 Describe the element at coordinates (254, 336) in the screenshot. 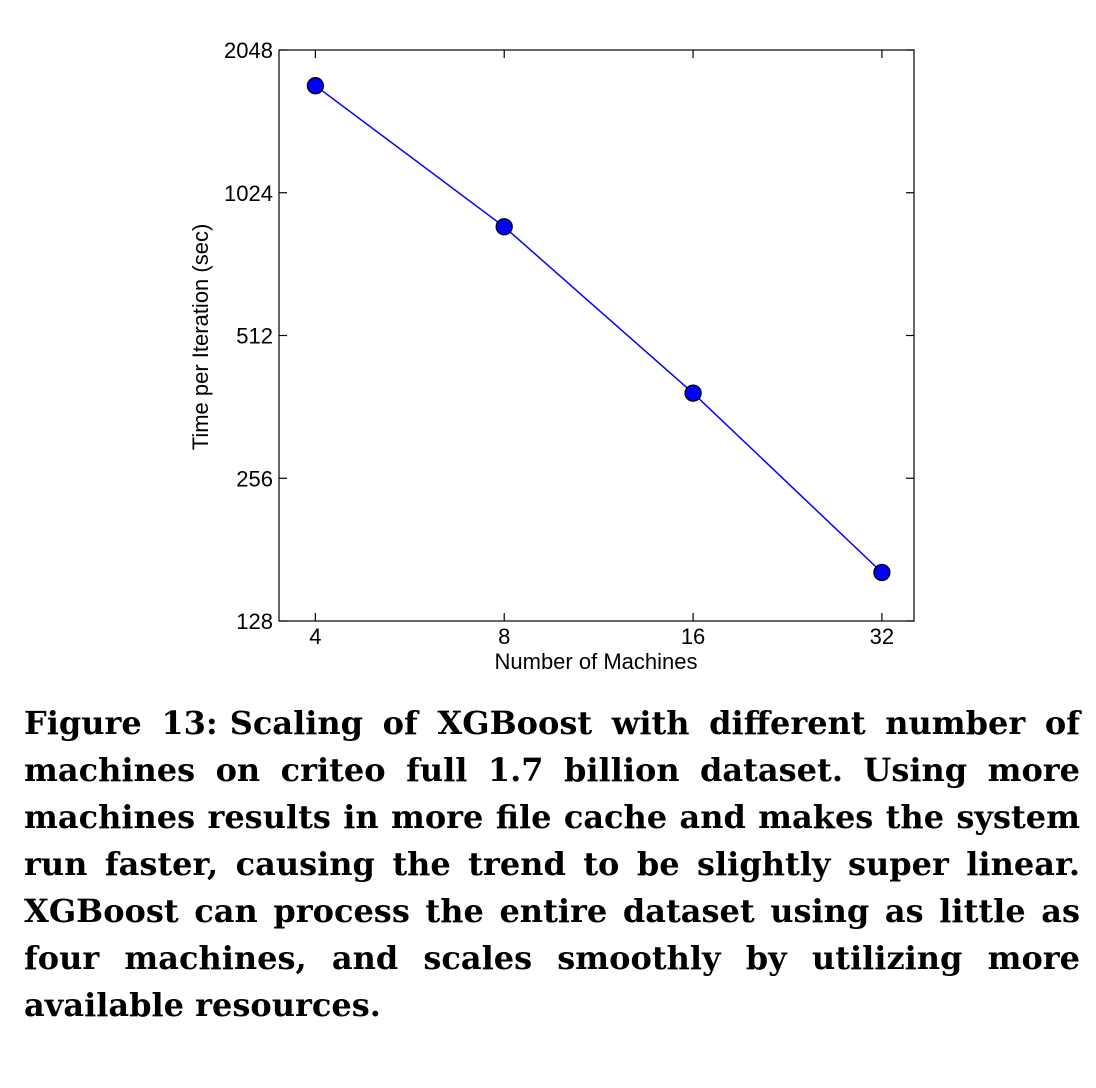

I see `y-tick-label: 512` at that location.